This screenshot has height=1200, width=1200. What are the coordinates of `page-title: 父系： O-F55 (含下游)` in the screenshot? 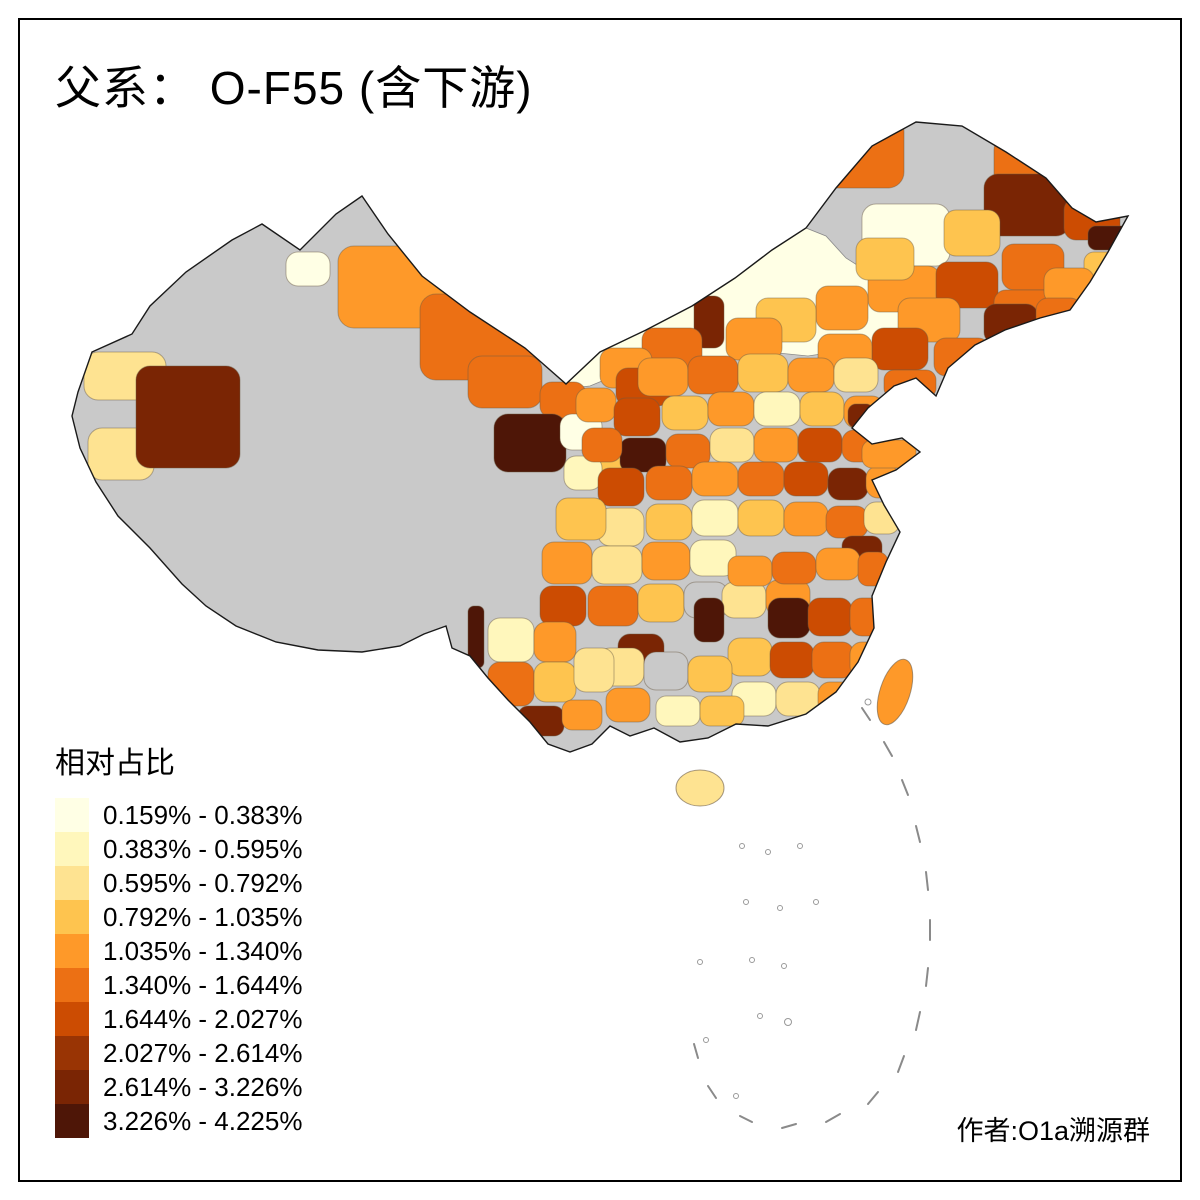 It's located at (294, 88).